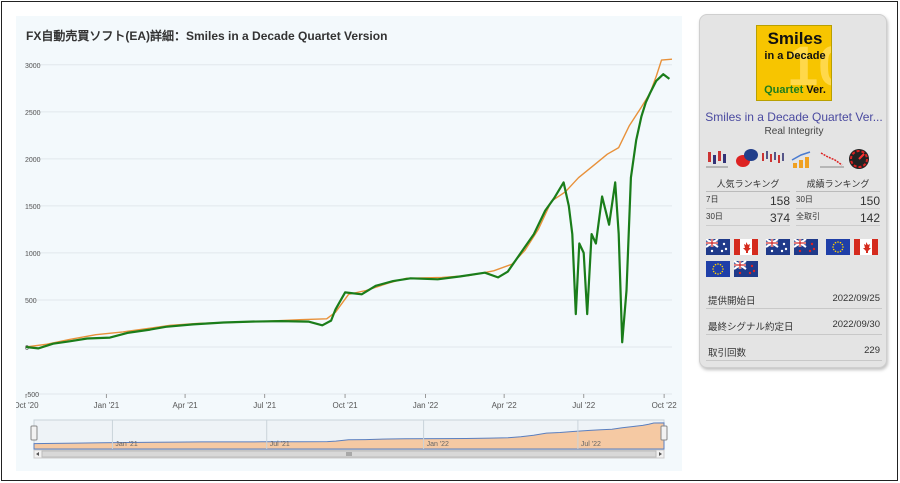  I want to click on product-author: Real Integrity, so click(794, 131).